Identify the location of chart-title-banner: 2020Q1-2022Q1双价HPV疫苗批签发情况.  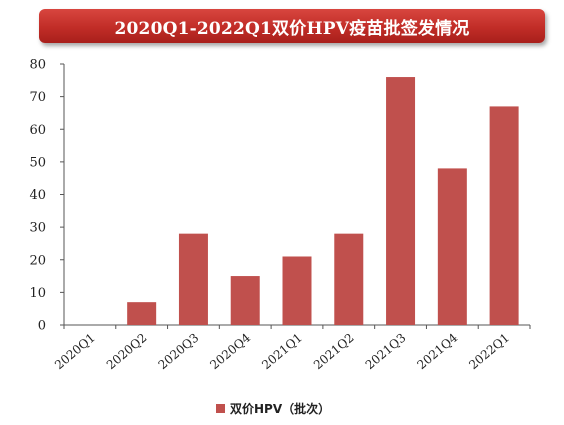
(292, 26).